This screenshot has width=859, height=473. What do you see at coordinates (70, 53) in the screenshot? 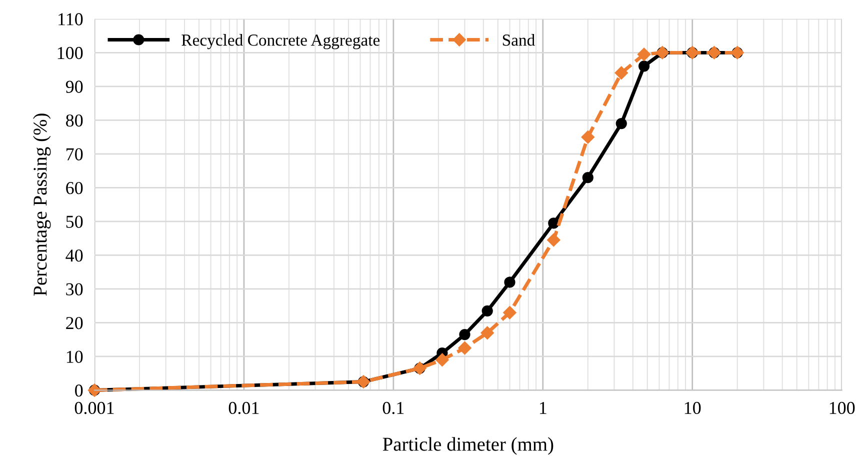
I see `y-tick-label: 100` at bounding box center [70, 53].